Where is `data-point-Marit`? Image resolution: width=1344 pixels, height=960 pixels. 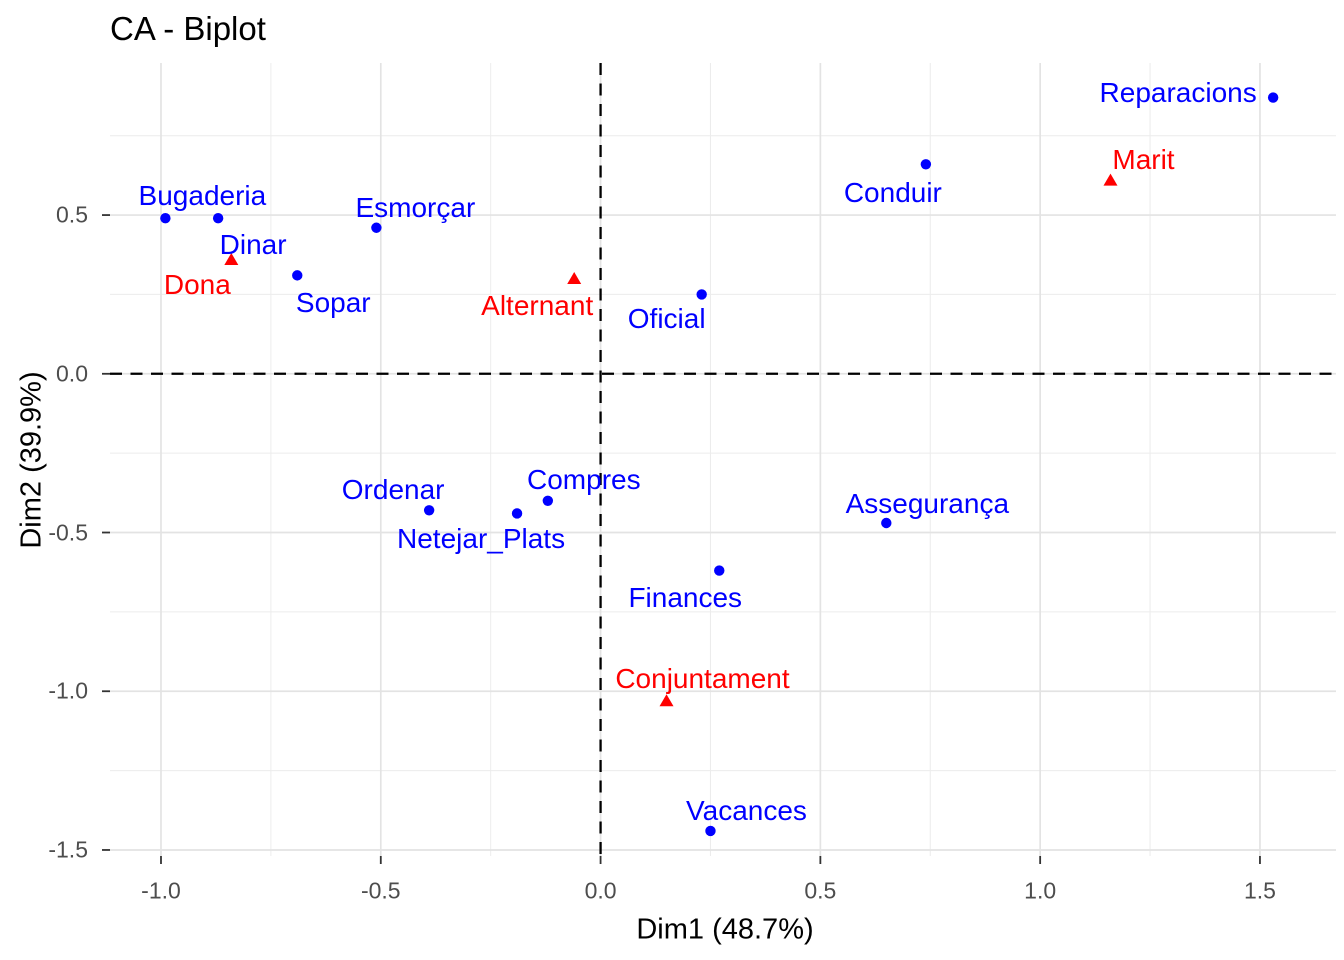 data-point-Marit is located at coordinates (1110, 179).